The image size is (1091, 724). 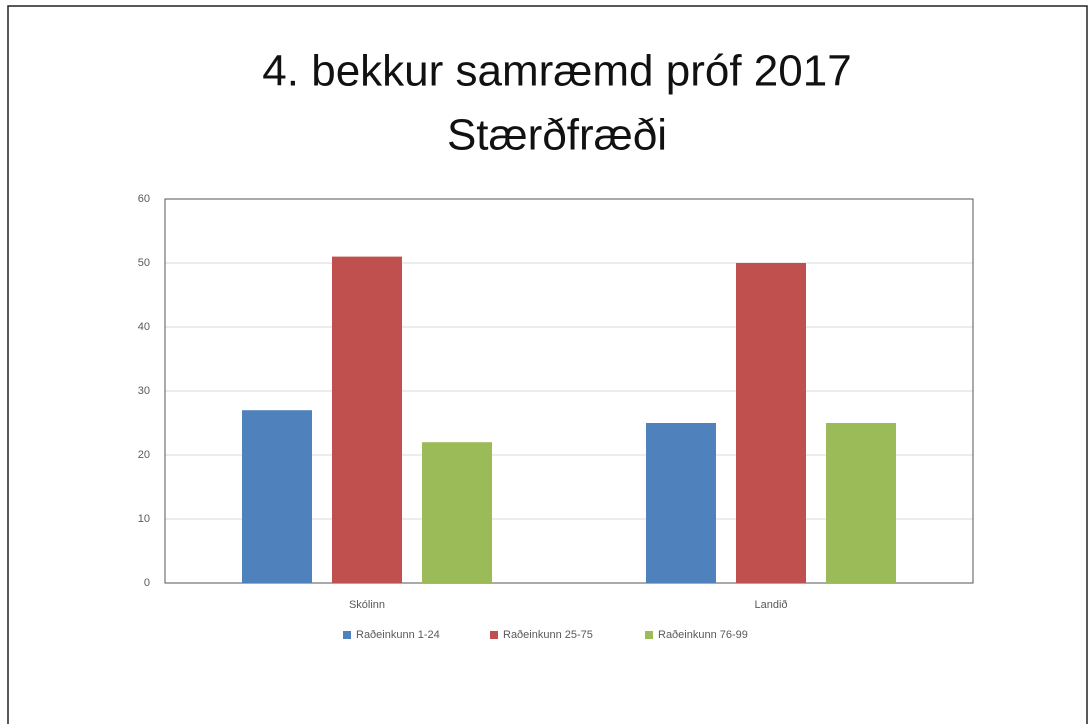 What do you see at coordinates (144, 327) in the screenshot?
I see `y-tick-label: 40` at bounding box center [144, 327].